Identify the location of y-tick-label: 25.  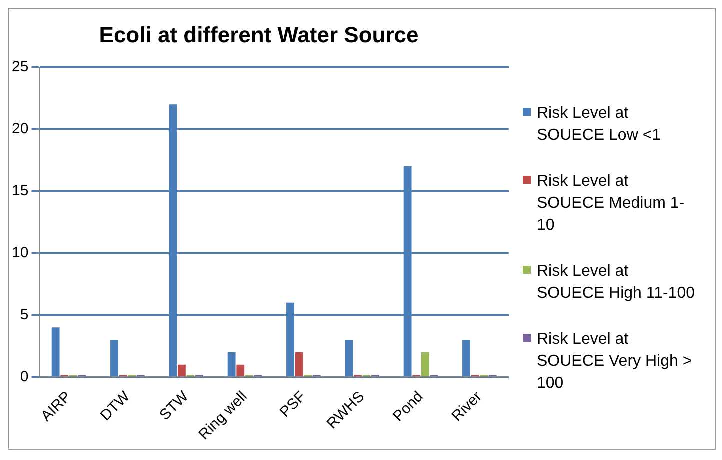
(20, 67).